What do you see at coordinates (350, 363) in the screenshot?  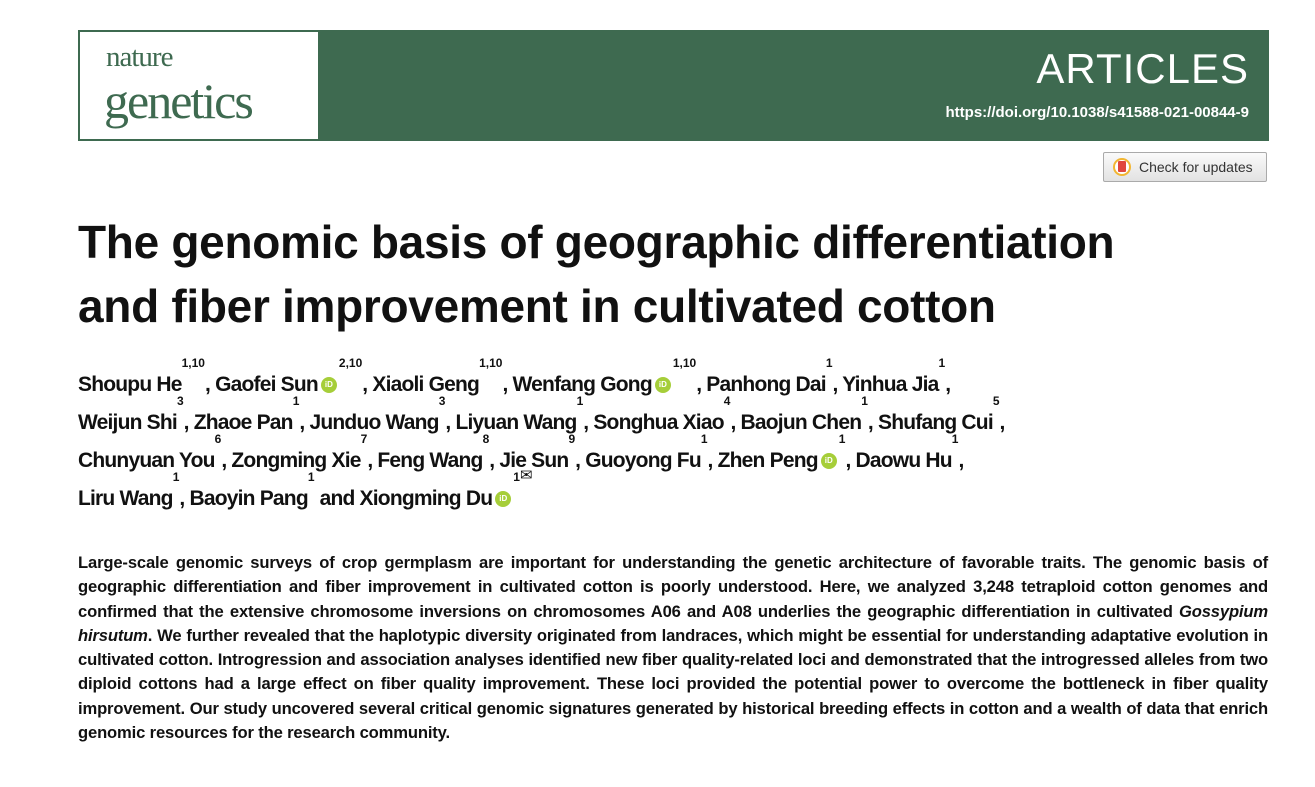 I see `affiliation-sup: 2,10` at bounding box center [350, 363].